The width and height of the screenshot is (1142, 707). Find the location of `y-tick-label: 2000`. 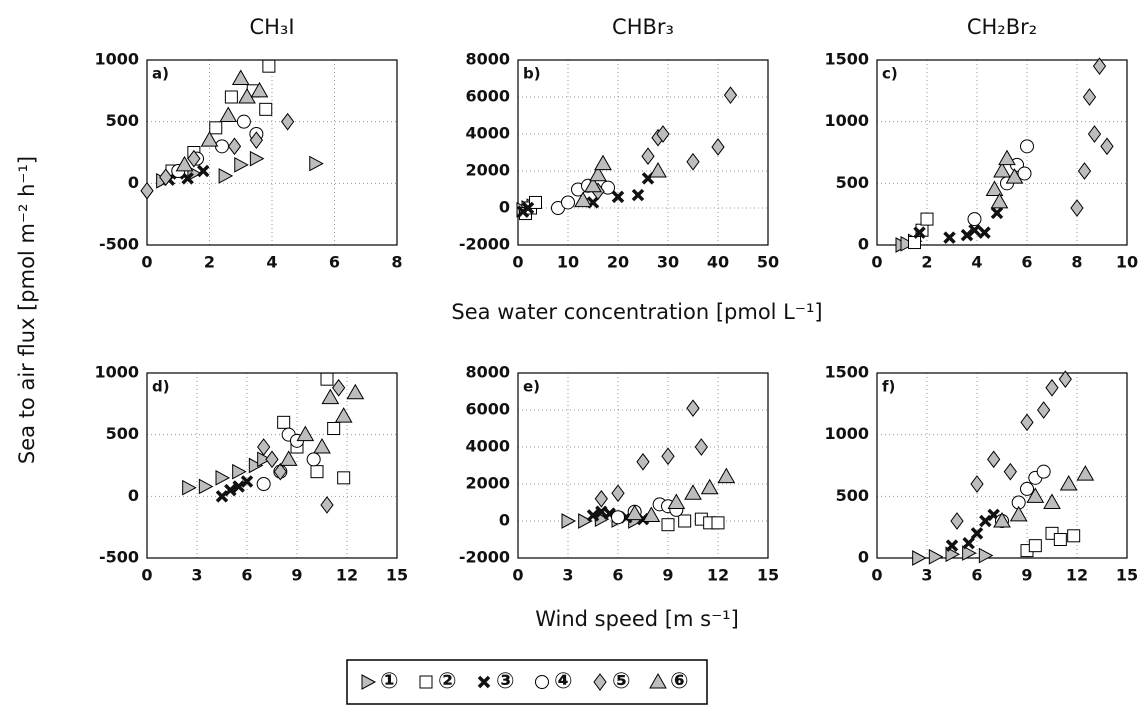

y-tick-label: 2000 is located at coordinates (487, 483).